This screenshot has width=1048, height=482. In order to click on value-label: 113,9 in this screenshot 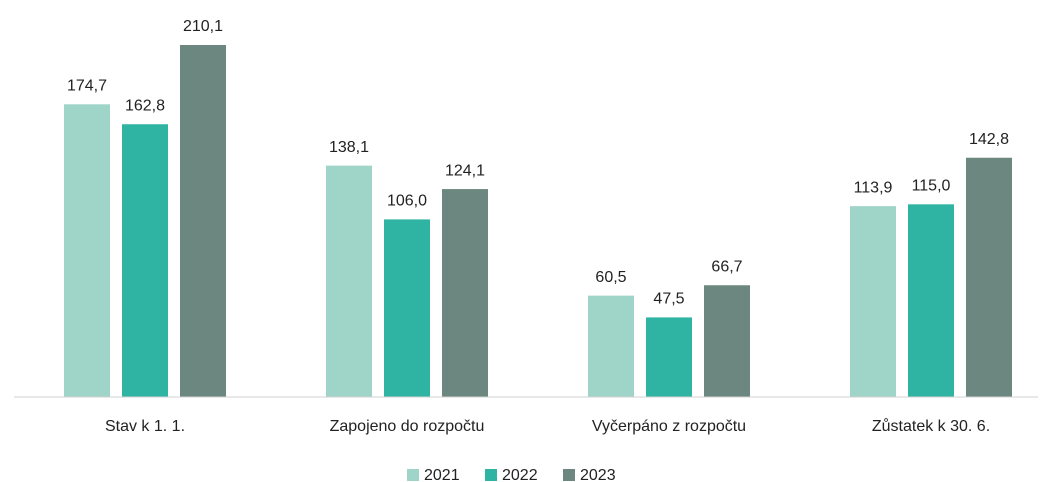, I will do `click(873, 187)`.